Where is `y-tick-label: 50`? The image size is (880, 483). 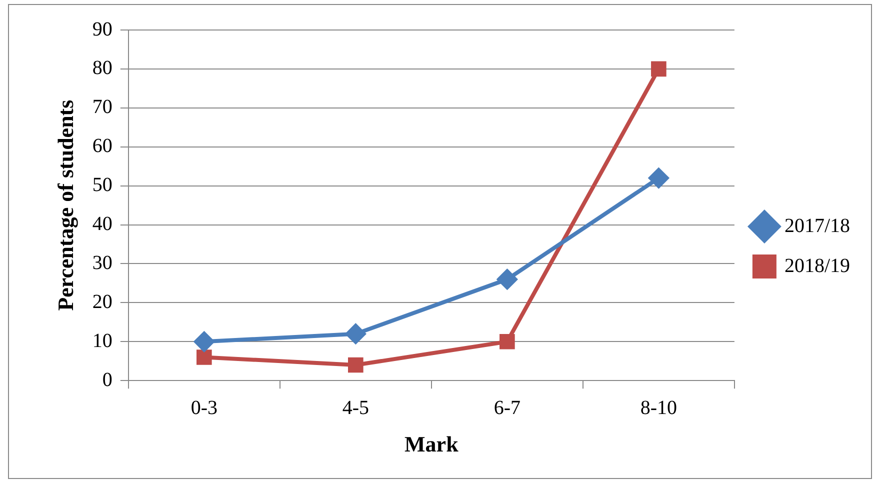
y-tick-label: 50 is located at coordinates (102, 185).